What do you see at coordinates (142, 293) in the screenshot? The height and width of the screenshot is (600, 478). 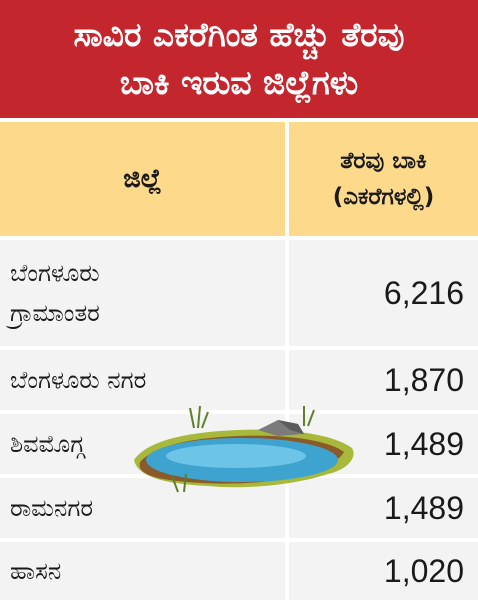 I see `district-cell: ಬೆಂಗಳೂರು ಗ್ರಾಮಾಂತರ` at bounding box center [142, 293].